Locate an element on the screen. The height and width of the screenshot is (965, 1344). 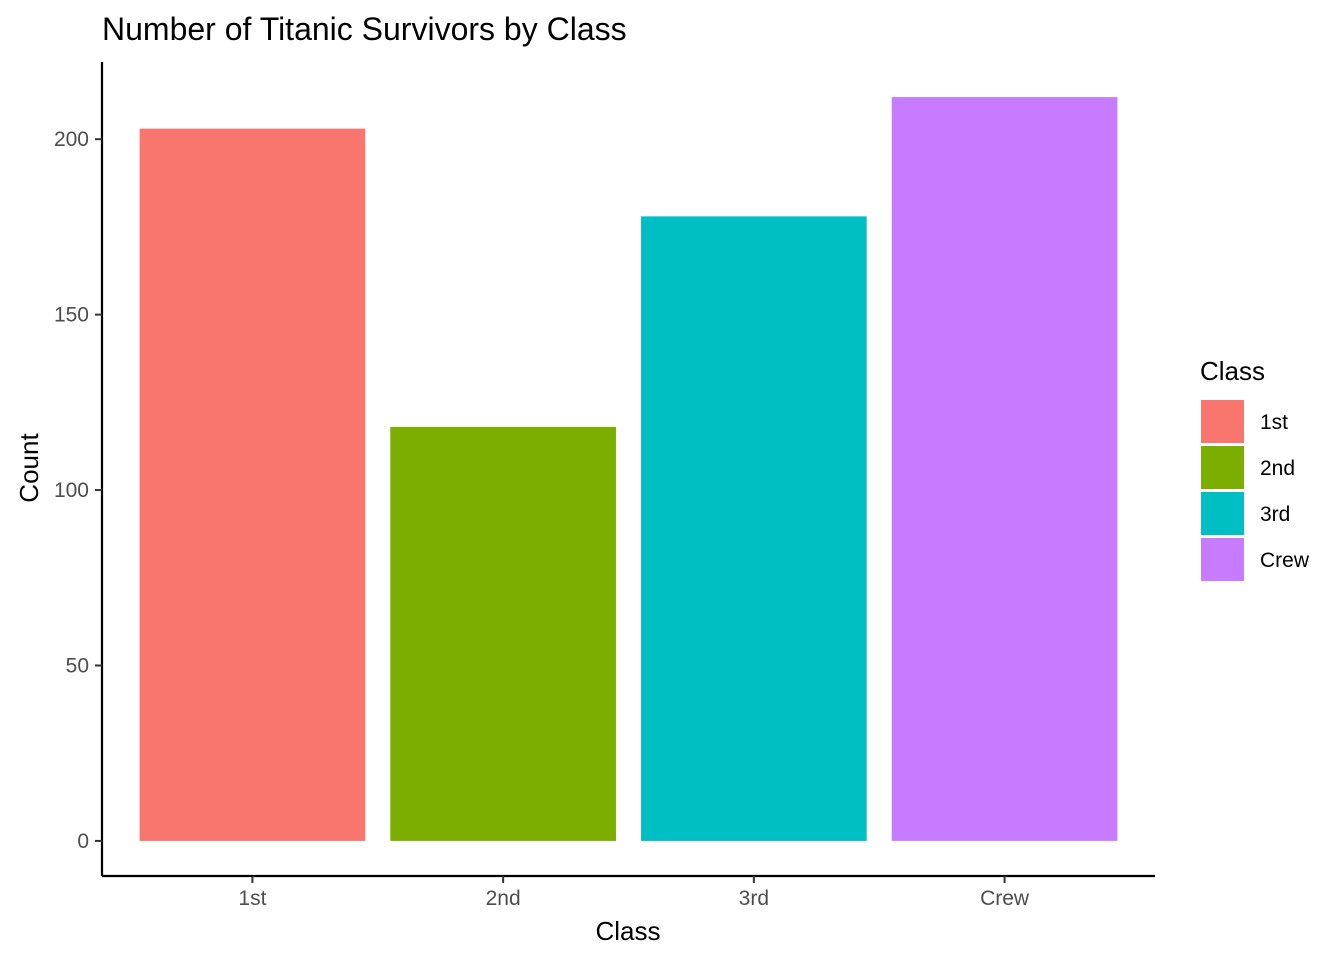
y-tick-label: 200 is located at coordinates (71, 139).